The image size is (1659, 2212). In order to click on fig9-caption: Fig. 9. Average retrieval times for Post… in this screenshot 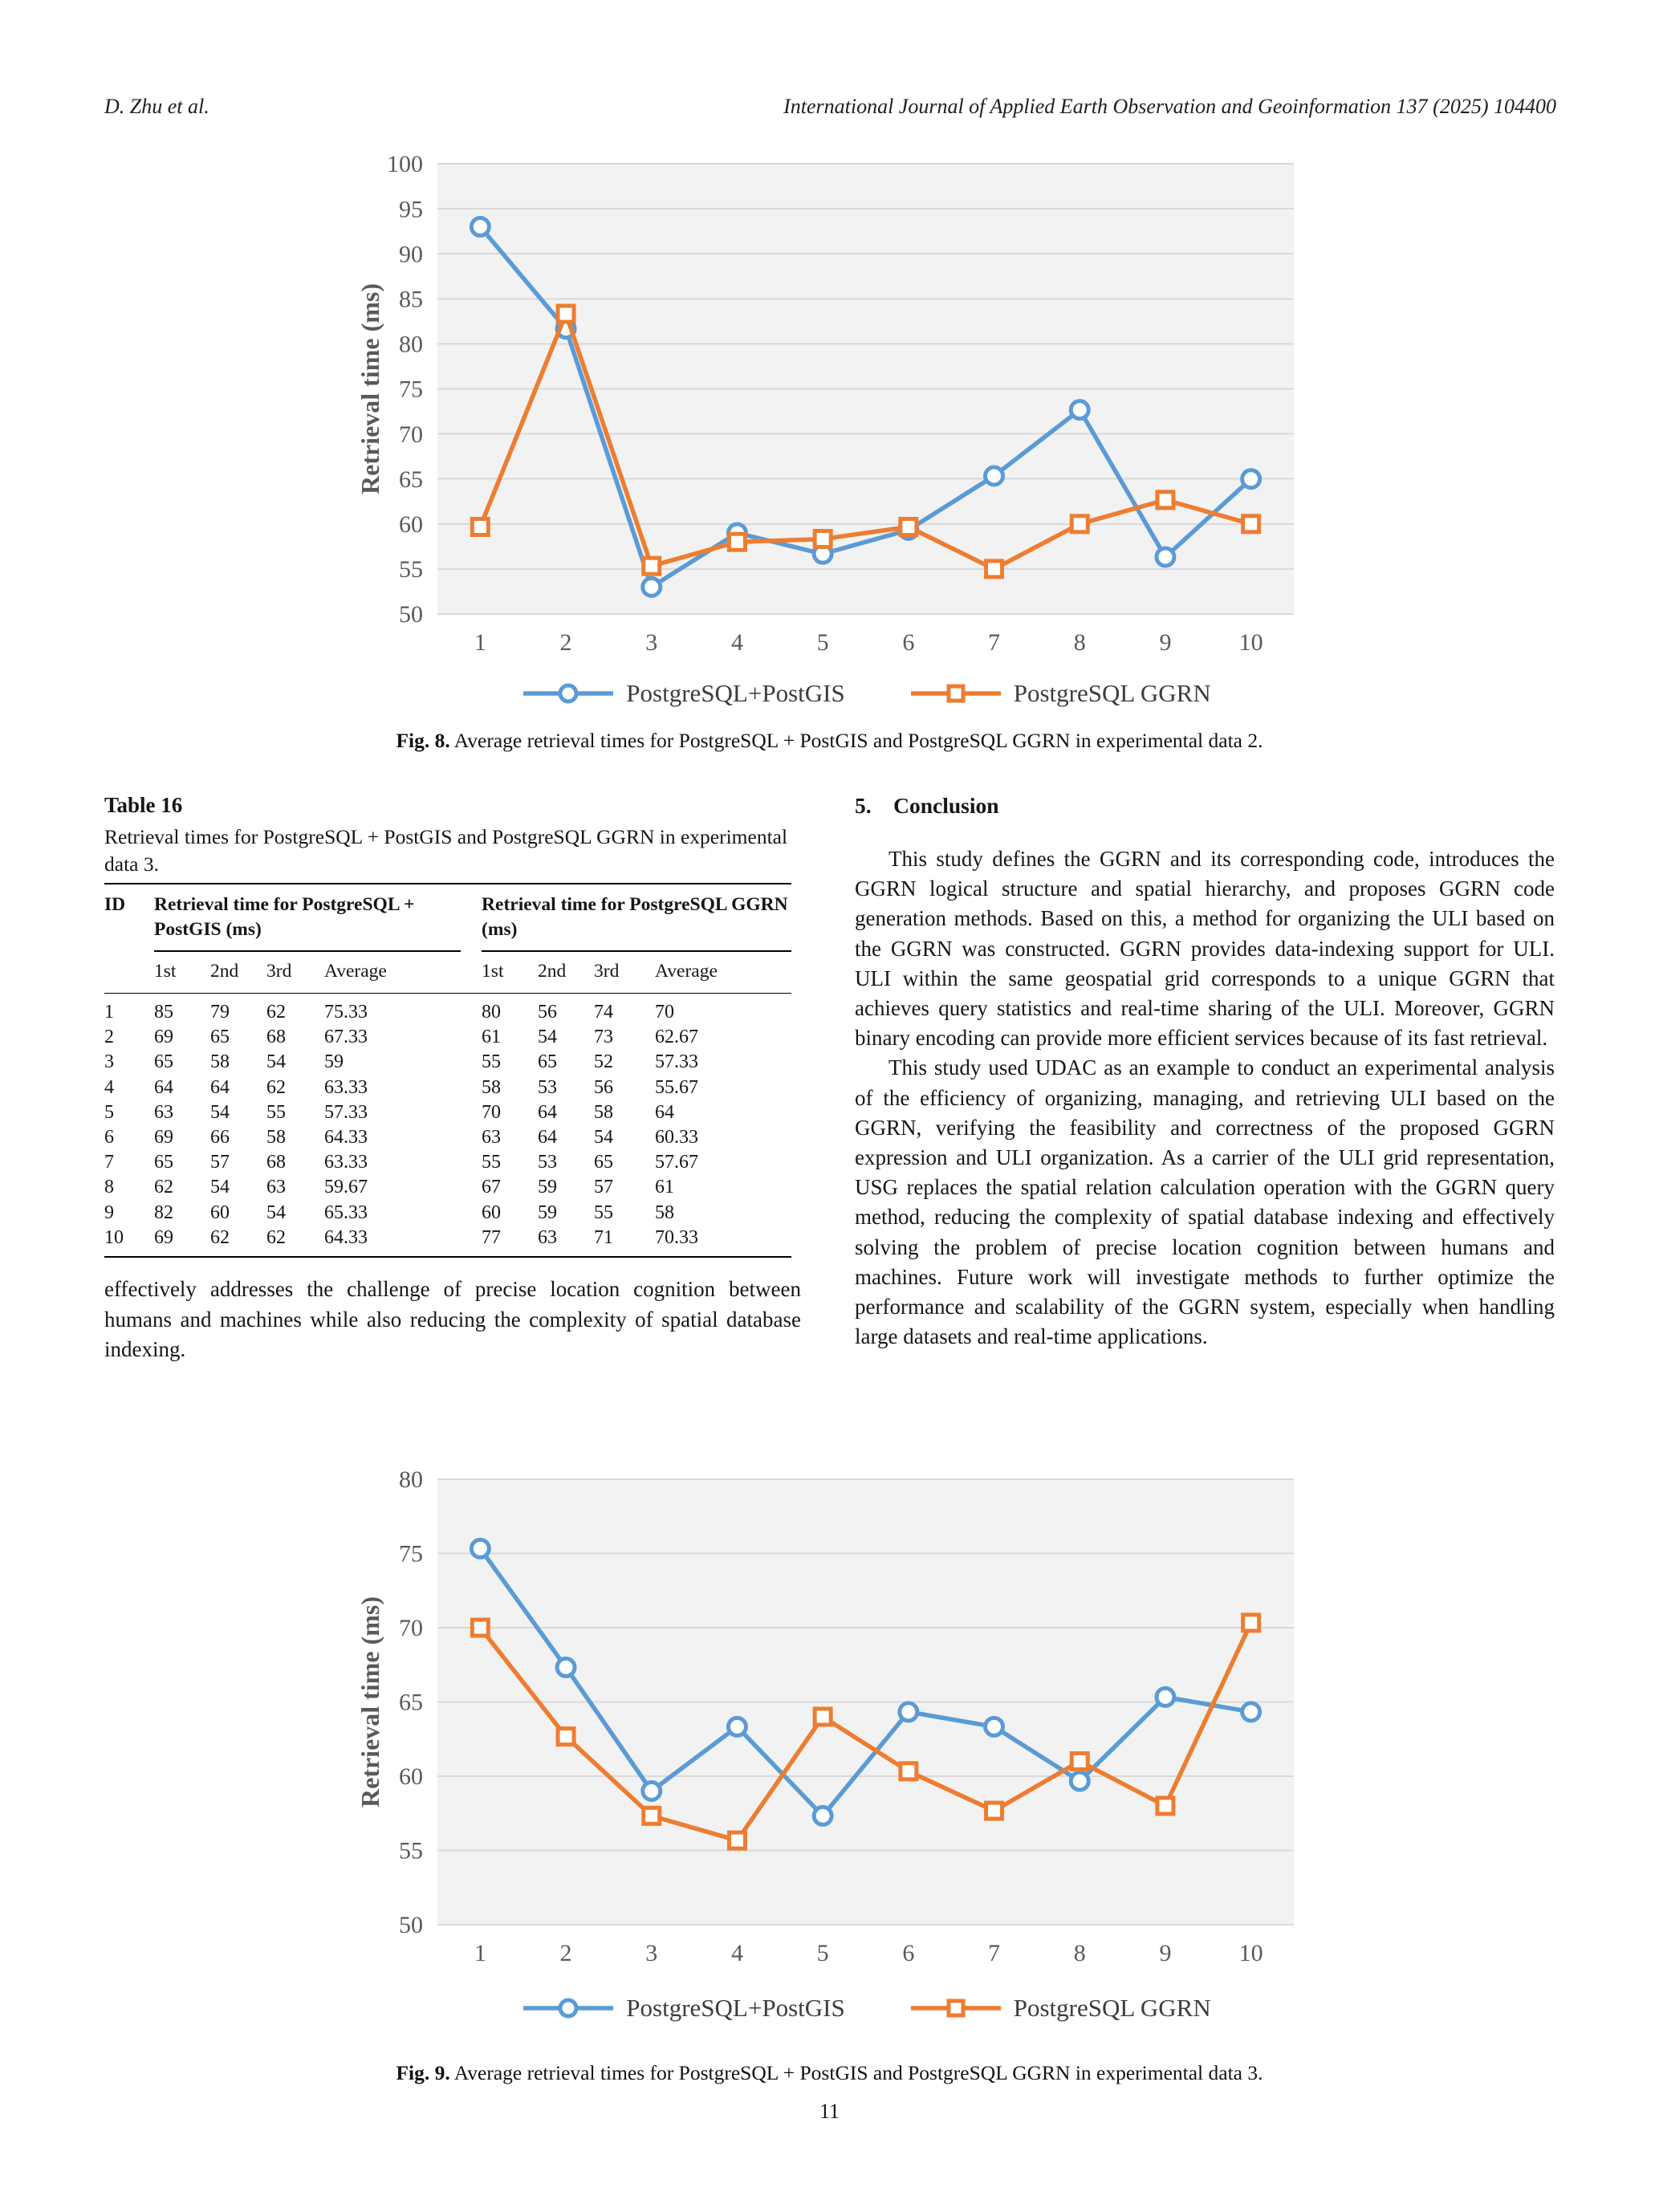, I will do `click(829, 2073)`.